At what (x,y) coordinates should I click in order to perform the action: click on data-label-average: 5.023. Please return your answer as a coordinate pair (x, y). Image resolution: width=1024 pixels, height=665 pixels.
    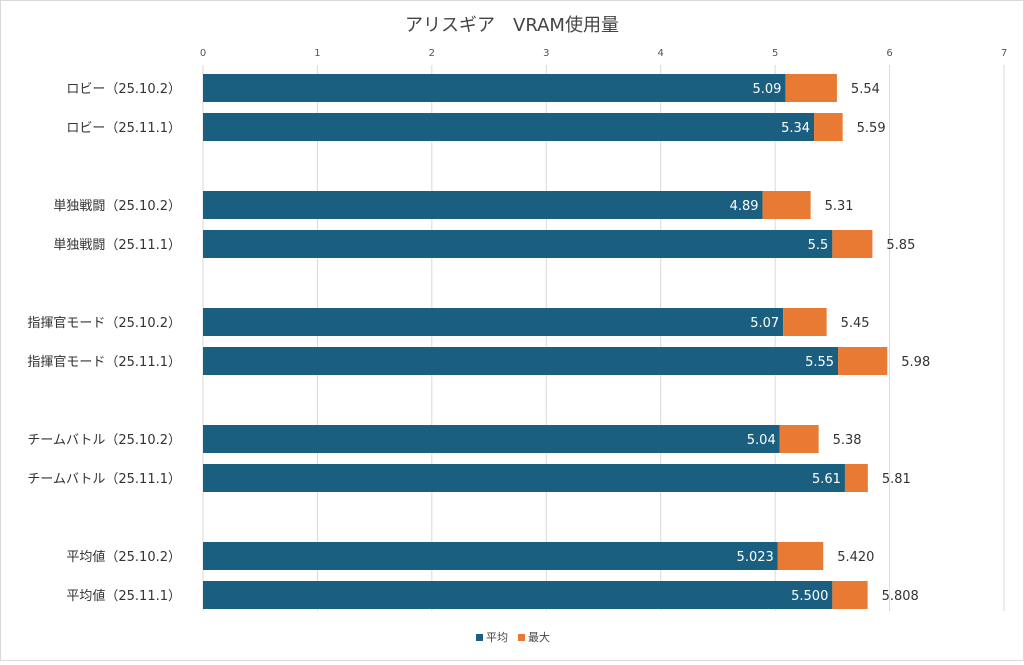
    Looking at the image, I should click on (755, 557).